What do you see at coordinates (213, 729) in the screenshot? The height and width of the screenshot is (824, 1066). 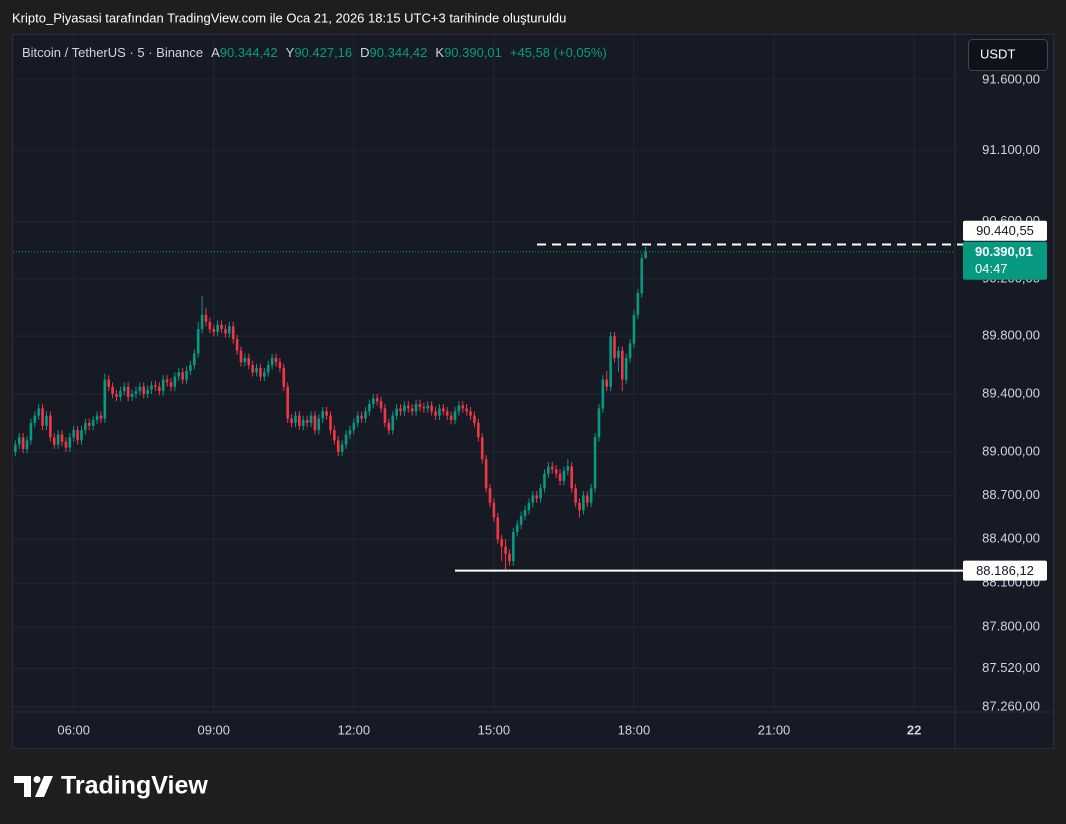 I see `x-tick-label: 09:00` at bounding box center [213, 729].